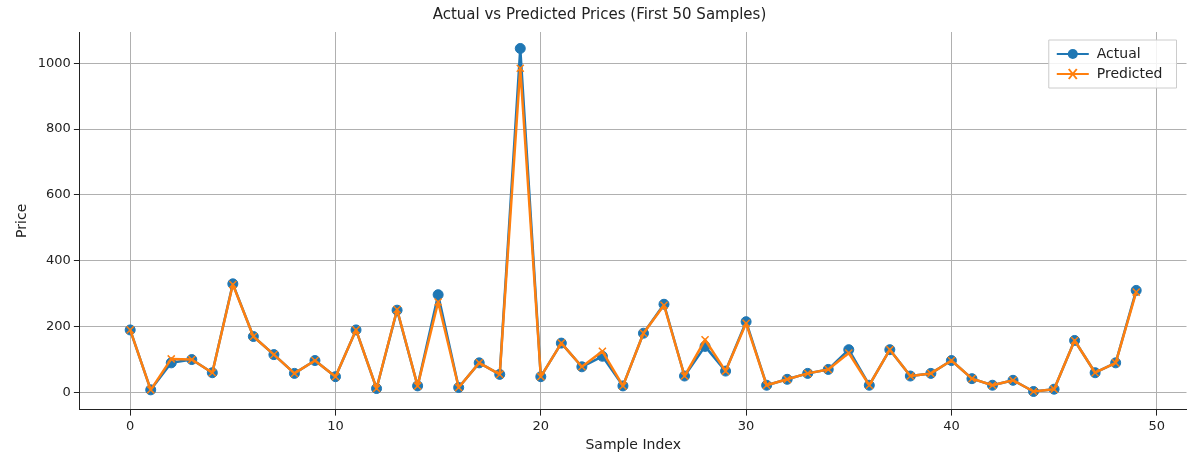 The height and width of the screenshot is (454, 1193). Describe the element at coordinates (541, 425) in the screenshot. I see `x-tick-label: 20` at that location.